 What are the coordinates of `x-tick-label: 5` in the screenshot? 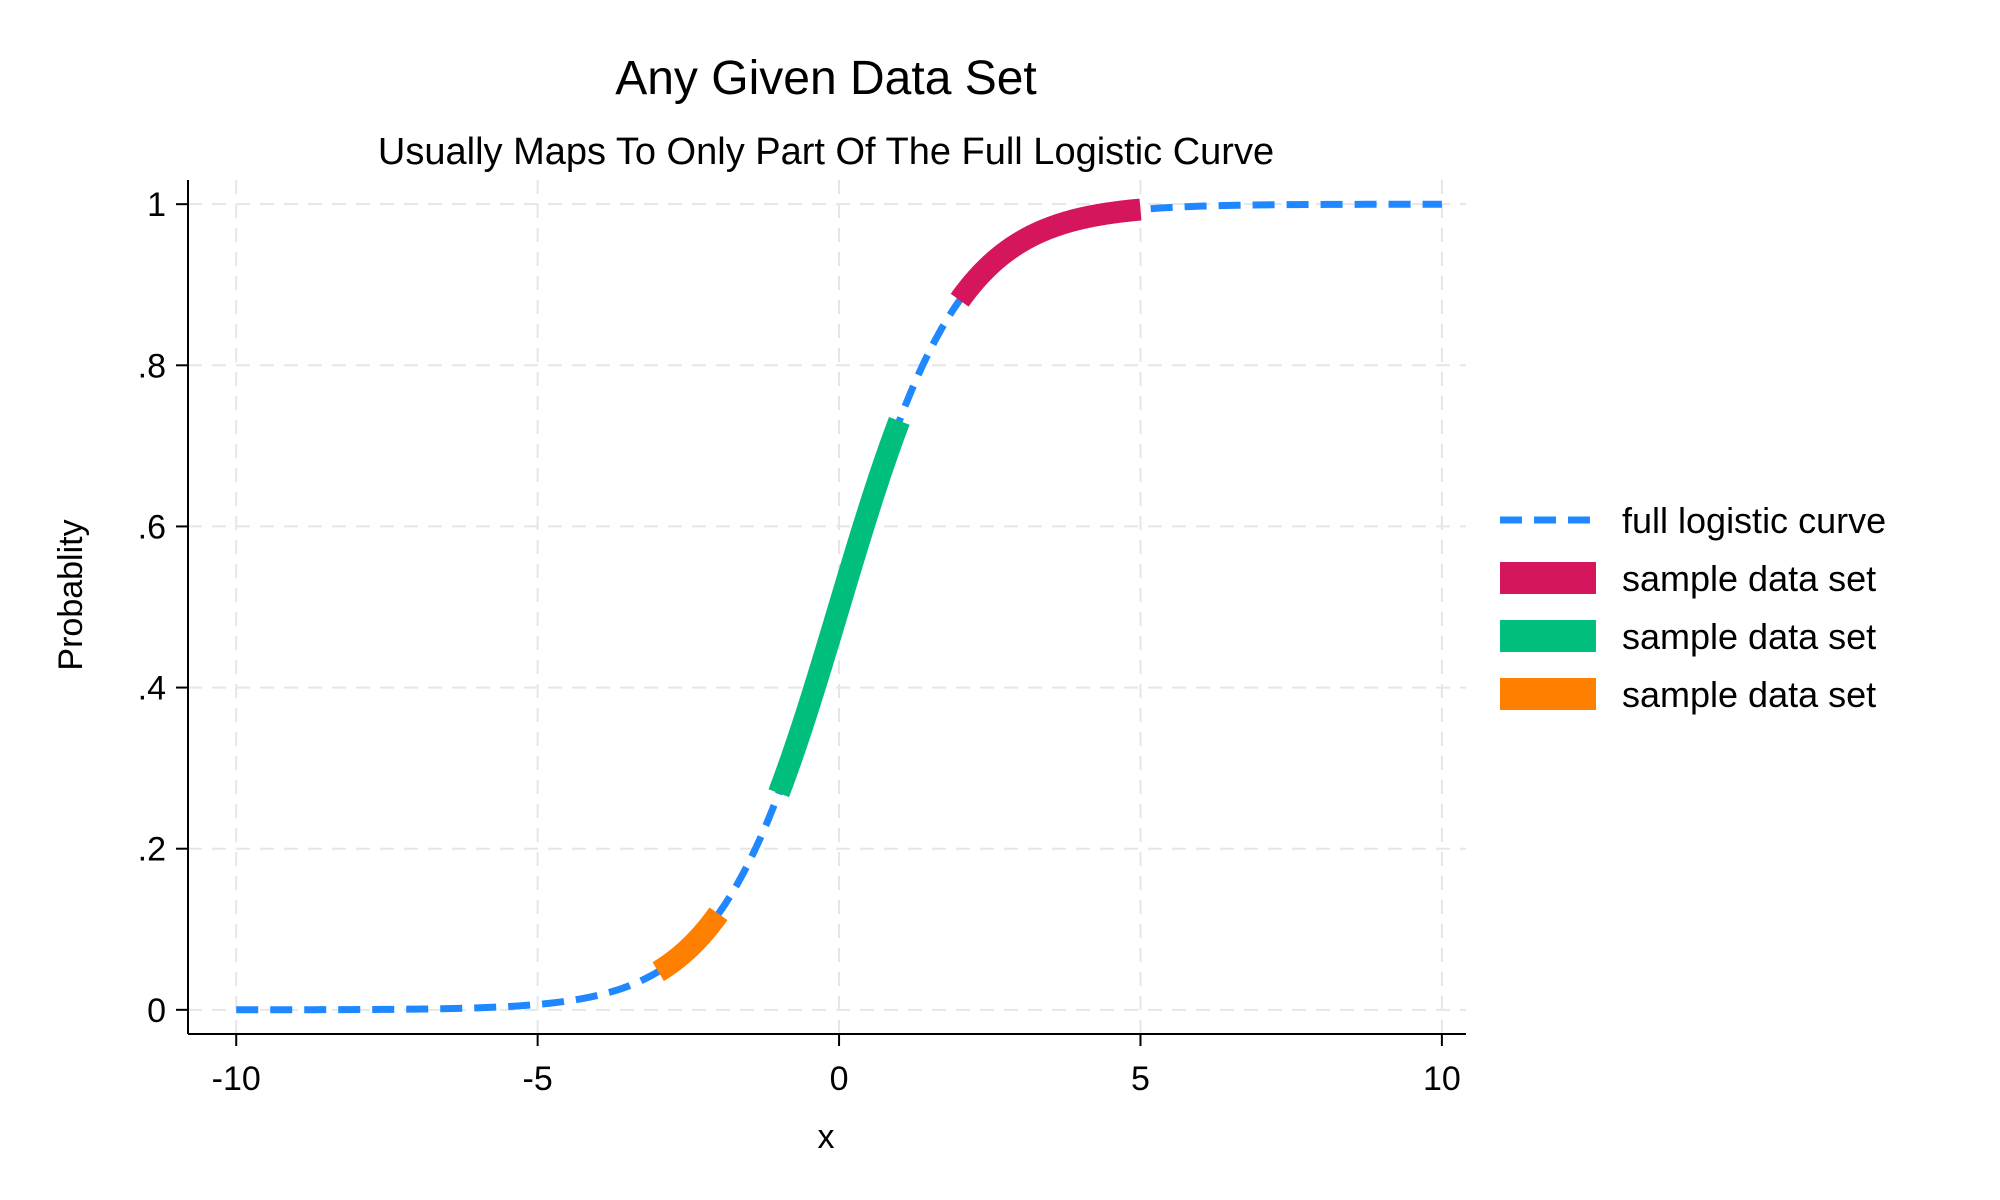 It's located at (1140, 1079).